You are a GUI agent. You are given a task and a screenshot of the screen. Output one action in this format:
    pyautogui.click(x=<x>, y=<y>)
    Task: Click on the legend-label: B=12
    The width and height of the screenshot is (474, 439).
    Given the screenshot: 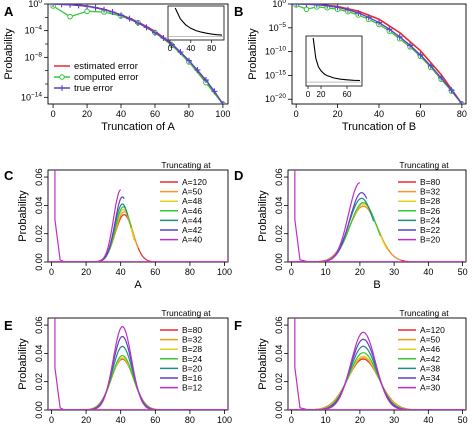 What is the action you would take?
    pyautogui.click(x=192, y=388)
    